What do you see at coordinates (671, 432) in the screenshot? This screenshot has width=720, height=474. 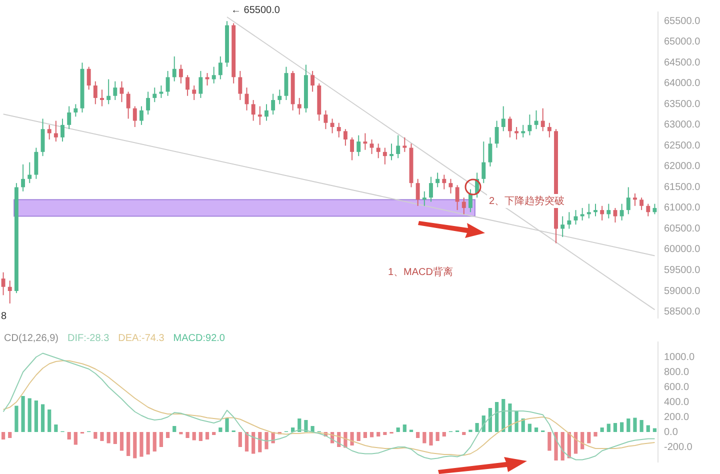 I see `y-tick-label: 0.0` at bounding box center [671, 432].